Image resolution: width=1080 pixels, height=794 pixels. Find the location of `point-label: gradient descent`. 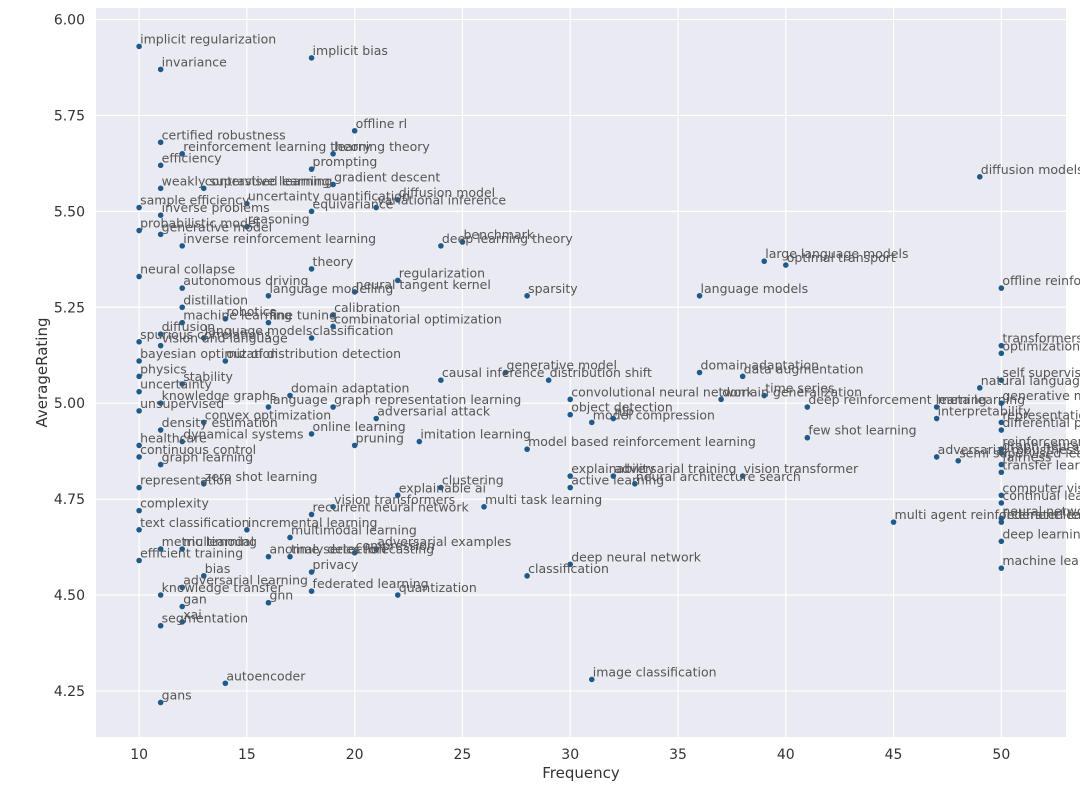

point-label: gradient descent is located at coordinates (387, 176).